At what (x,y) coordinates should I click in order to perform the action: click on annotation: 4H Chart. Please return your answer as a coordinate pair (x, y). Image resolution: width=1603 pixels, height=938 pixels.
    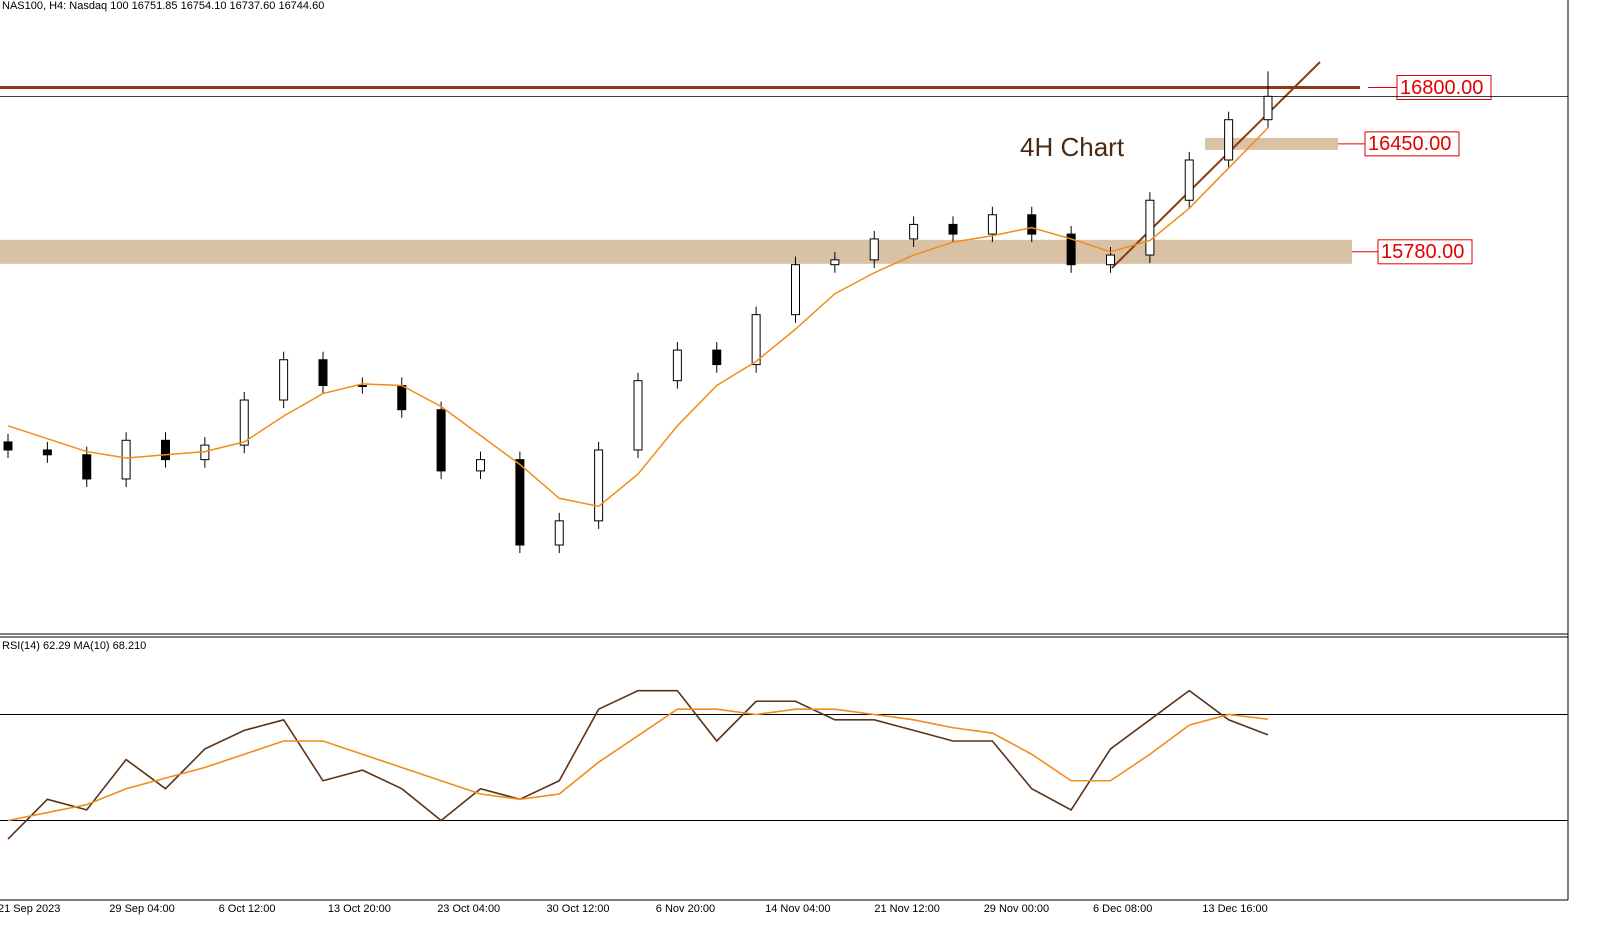
    Looking at the image, I should click on (1072, 147).